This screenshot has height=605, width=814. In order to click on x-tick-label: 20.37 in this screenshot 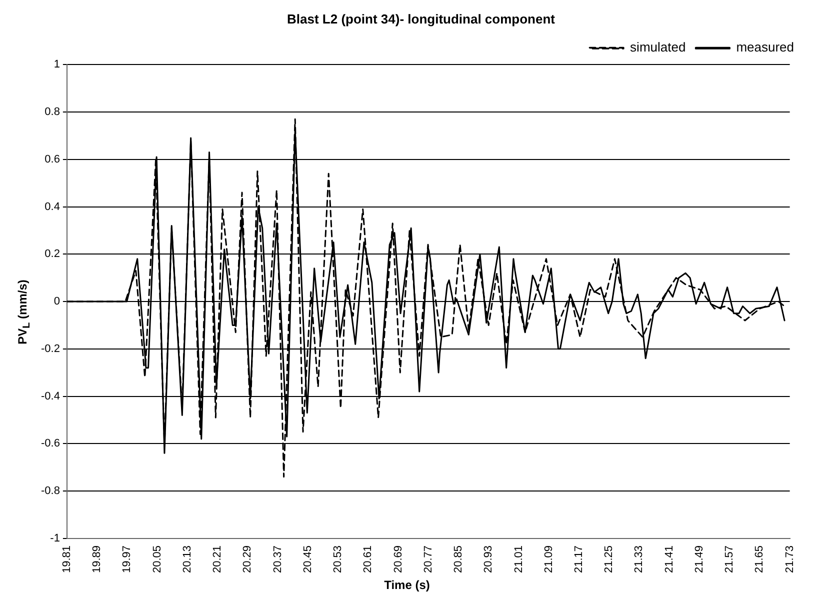, I will do `click(278, 559)`.